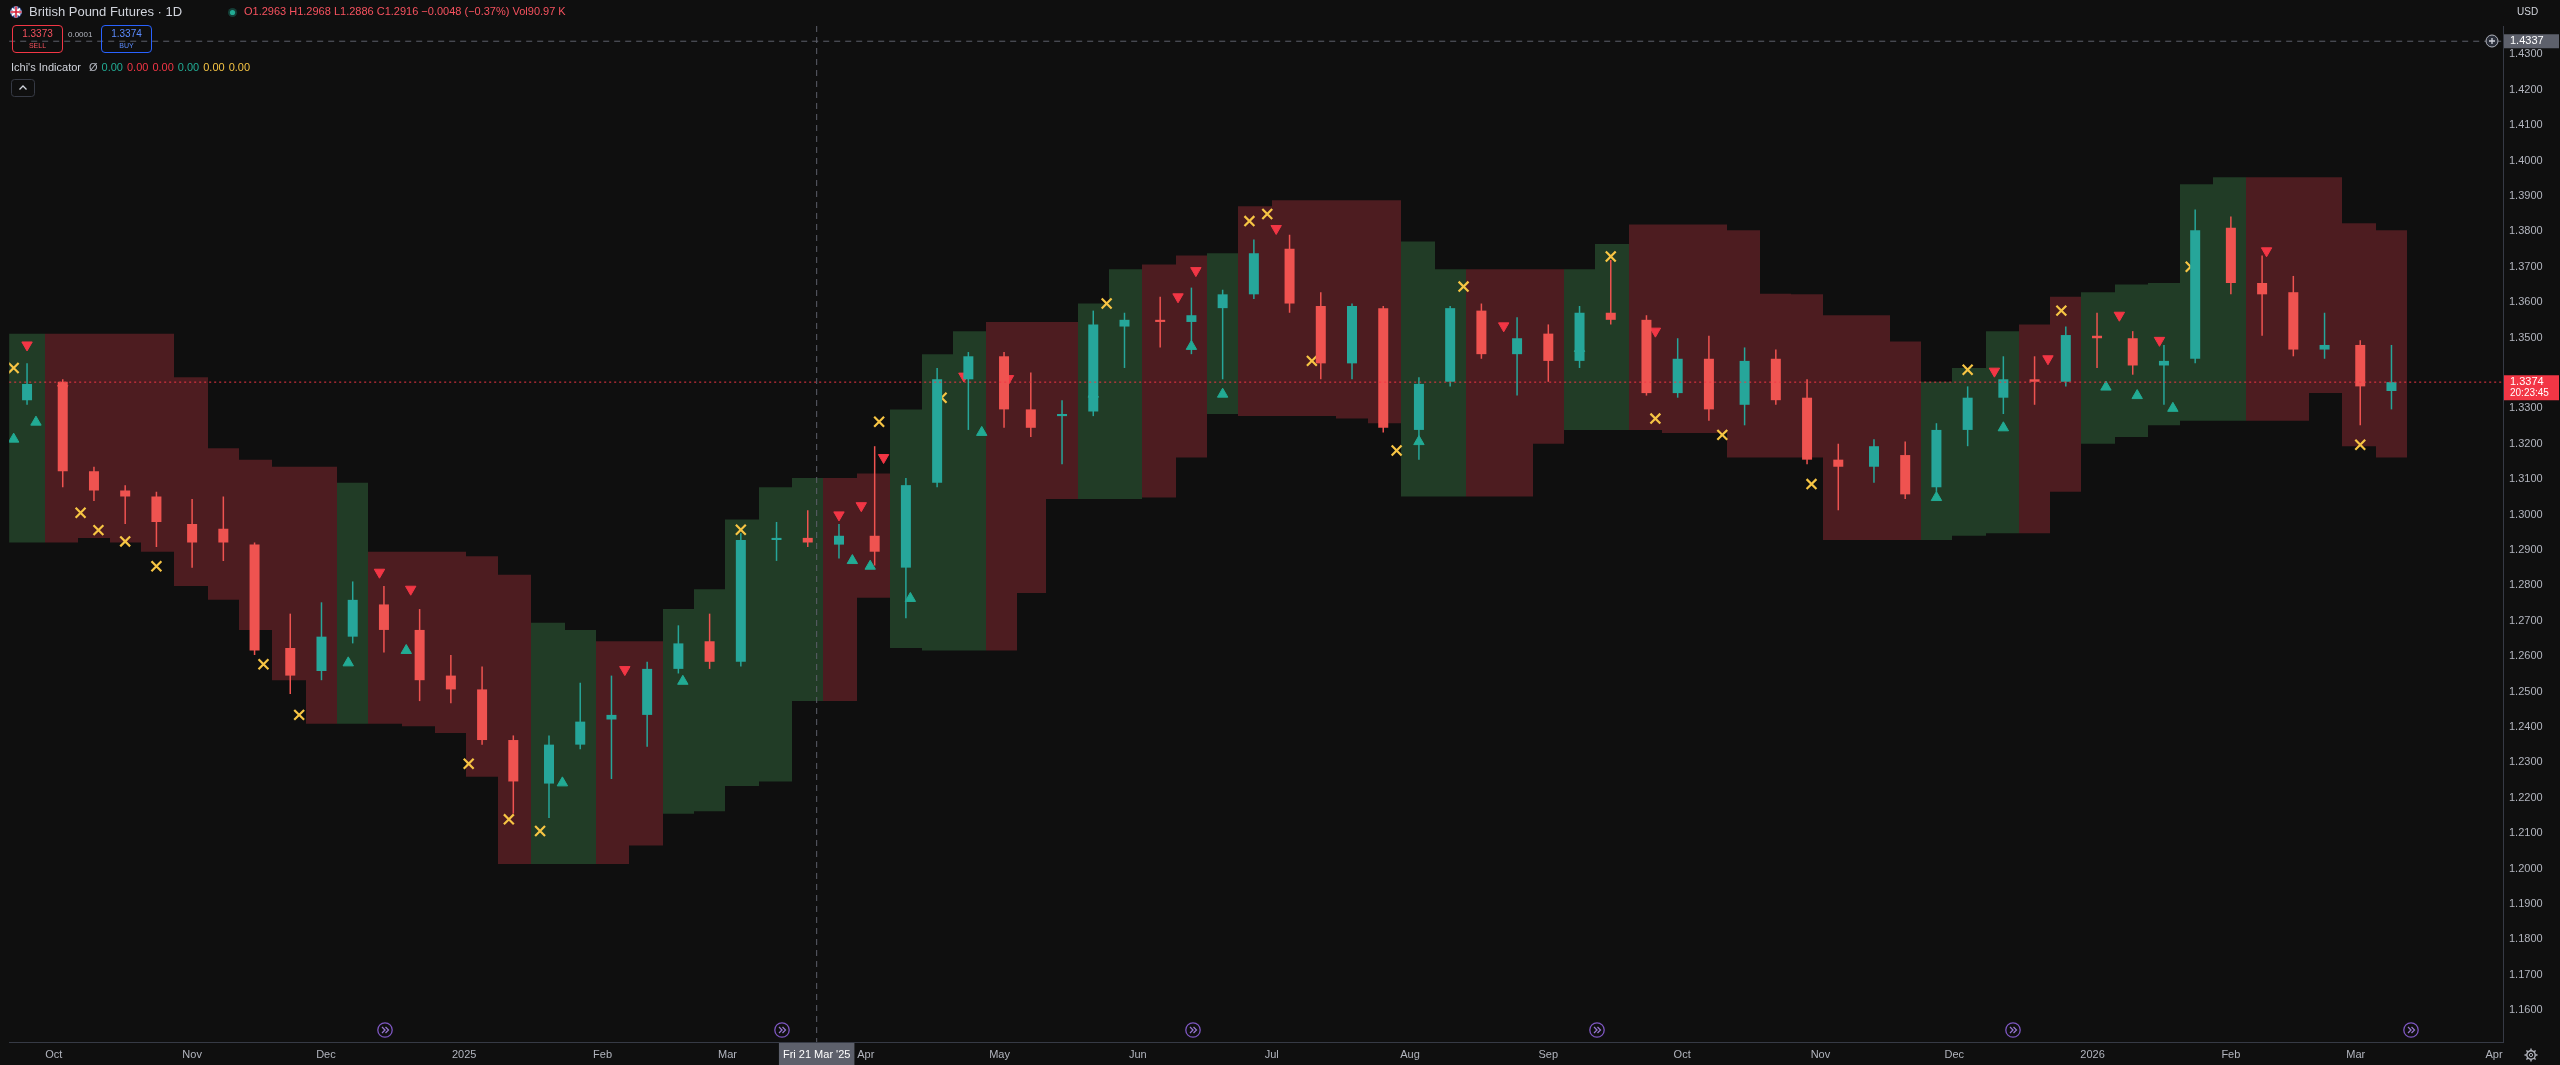 This screenshot has height=1065, width=2560. What do you see at coordinates (126, 33) in the screenshot?
I see `annotation: 1.3374` at bounding box center [126, 33].